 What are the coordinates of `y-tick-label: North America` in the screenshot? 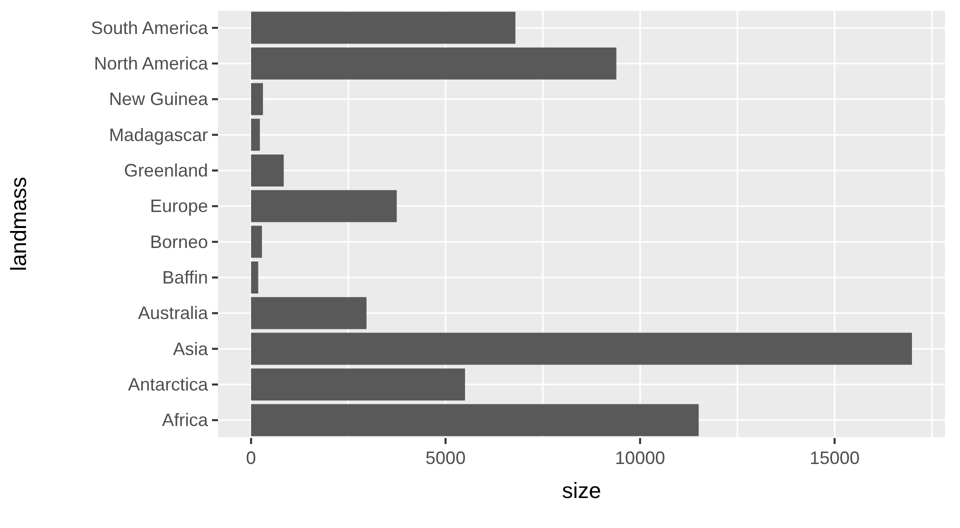 It's located at (151, 64).